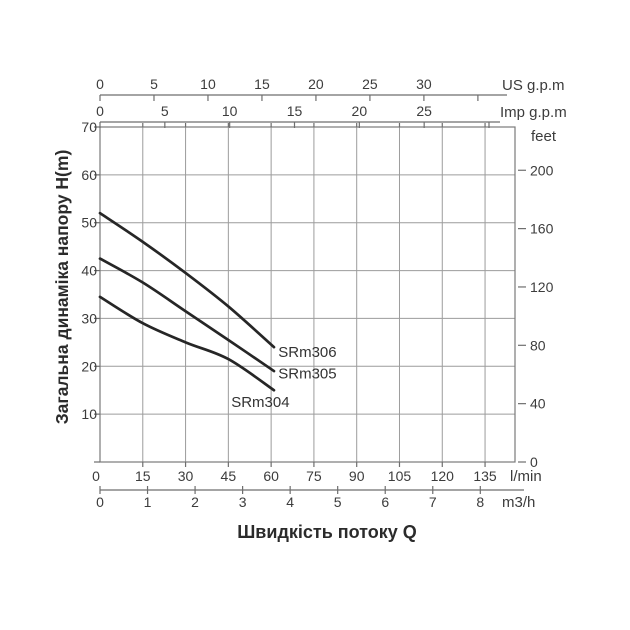  I want to click on m3h-axis-label: m3/h, so click(518, 502).